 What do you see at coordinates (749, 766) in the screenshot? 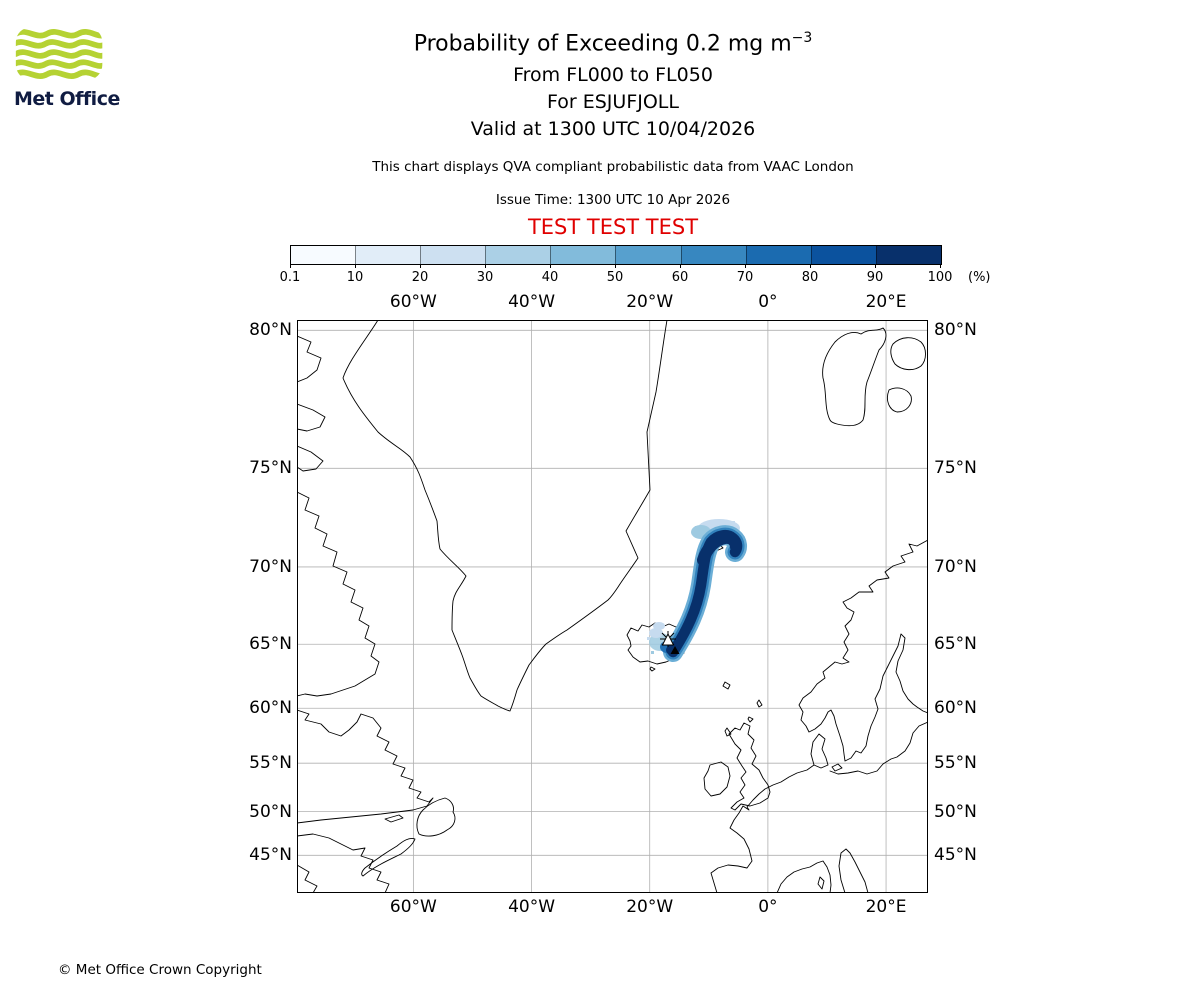
I see `coastline-great-britain` at bounding box center [749, 766].